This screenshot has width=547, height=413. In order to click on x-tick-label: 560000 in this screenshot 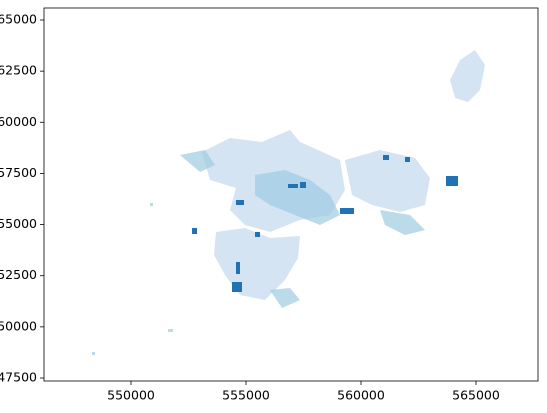, I will do `click(361, 395)`.